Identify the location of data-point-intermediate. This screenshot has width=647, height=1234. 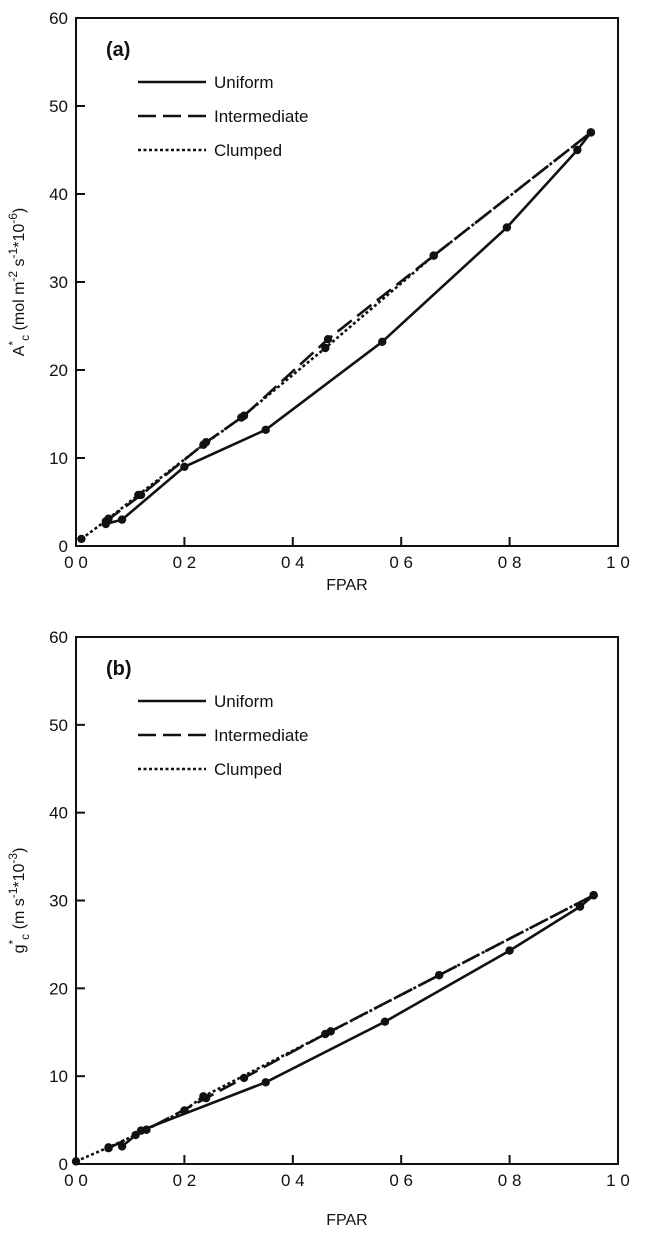
(328, 339).